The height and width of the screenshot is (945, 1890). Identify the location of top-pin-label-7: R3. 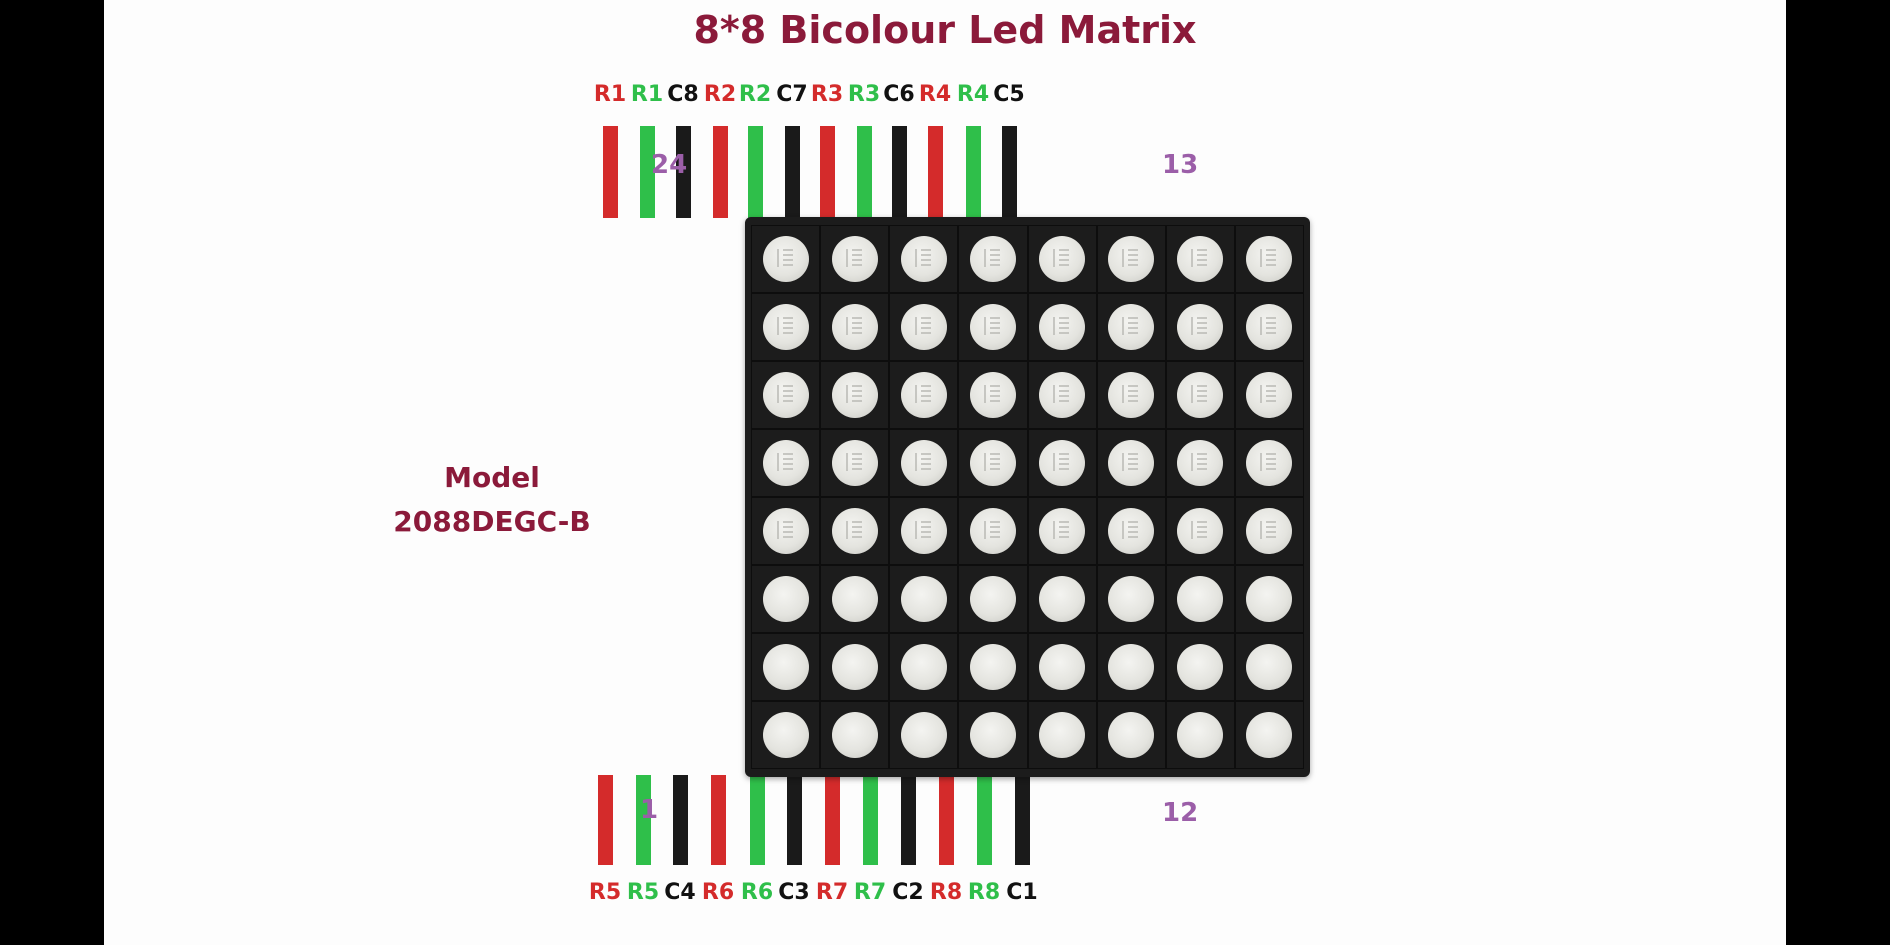
(827, 94).